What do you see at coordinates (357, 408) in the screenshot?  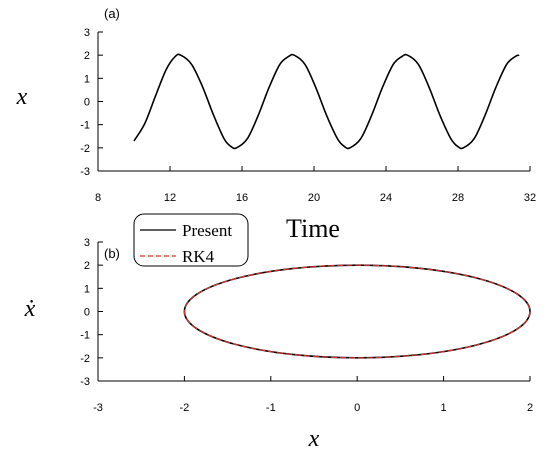 I see `x-tick-label: 0` at bounding box center [357, 408].